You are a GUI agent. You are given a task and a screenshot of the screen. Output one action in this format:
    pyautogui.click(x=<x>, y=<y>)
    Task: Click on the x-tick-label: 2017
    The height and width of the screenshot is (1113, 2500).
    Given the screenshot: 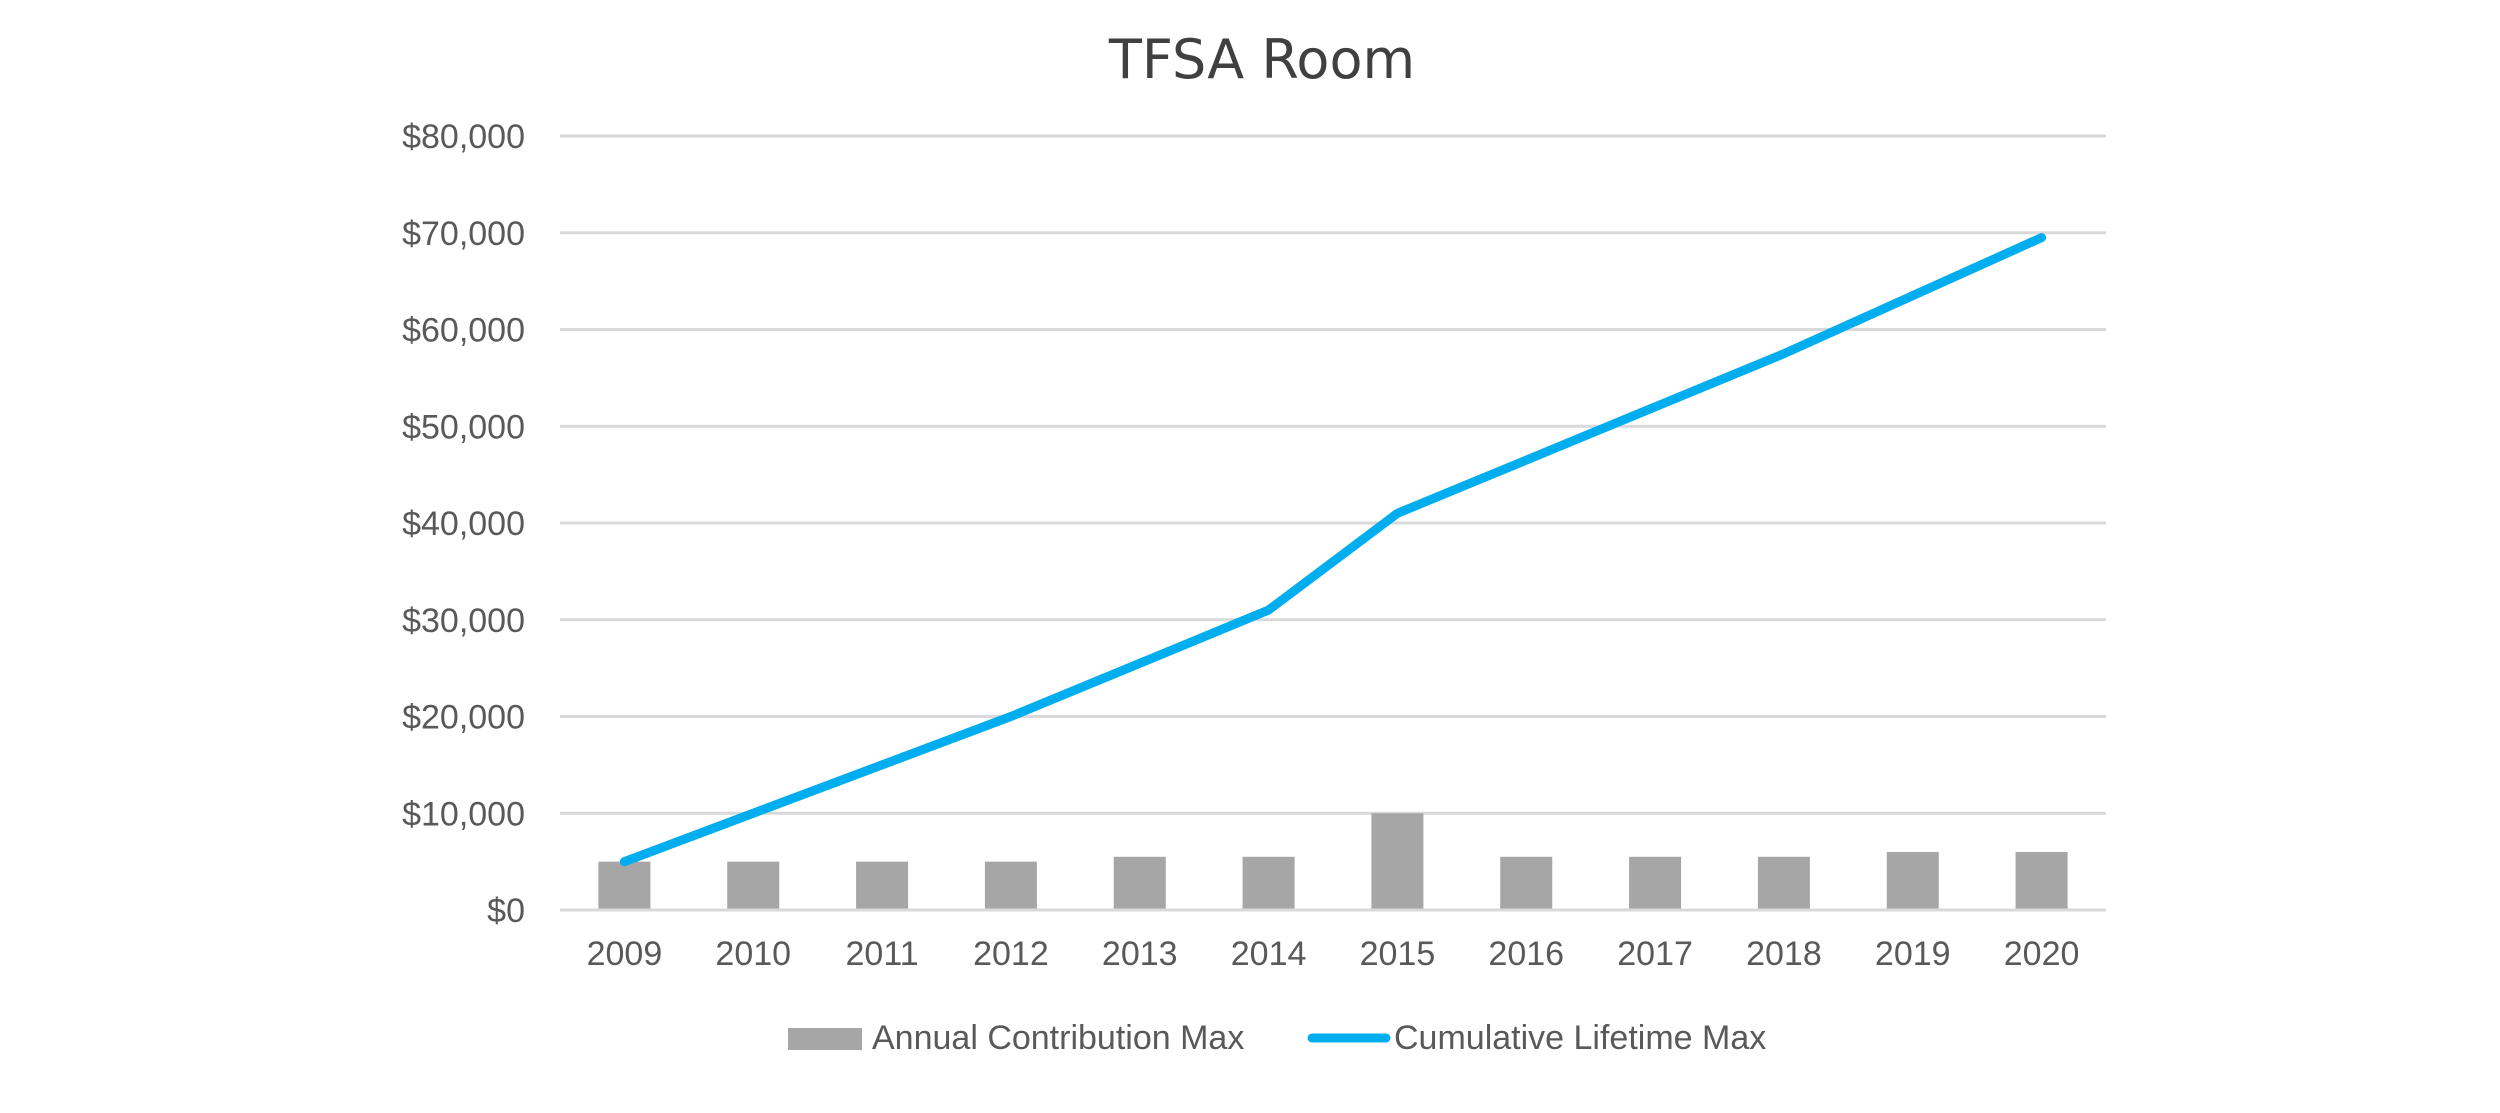 What is the action you would take?
    pyautogui.click(x=1655, y=954)
    